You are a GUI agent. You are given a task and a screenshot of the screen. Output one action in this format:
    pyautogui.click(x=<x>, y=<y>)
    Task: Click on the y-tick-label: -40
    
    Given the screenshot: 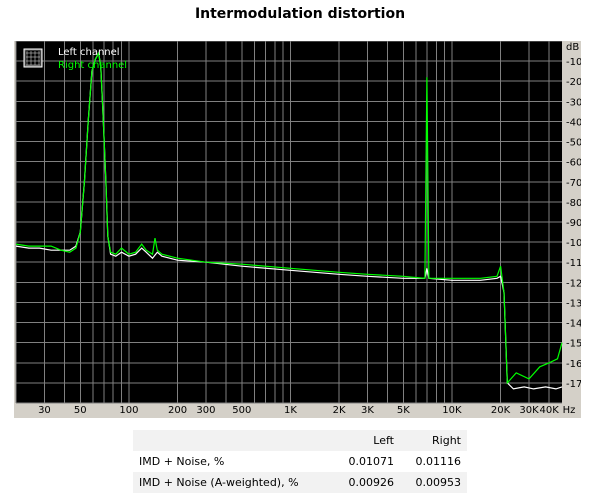 What is the action you would take?
    pyautogui.click(x=573, y=122)
    